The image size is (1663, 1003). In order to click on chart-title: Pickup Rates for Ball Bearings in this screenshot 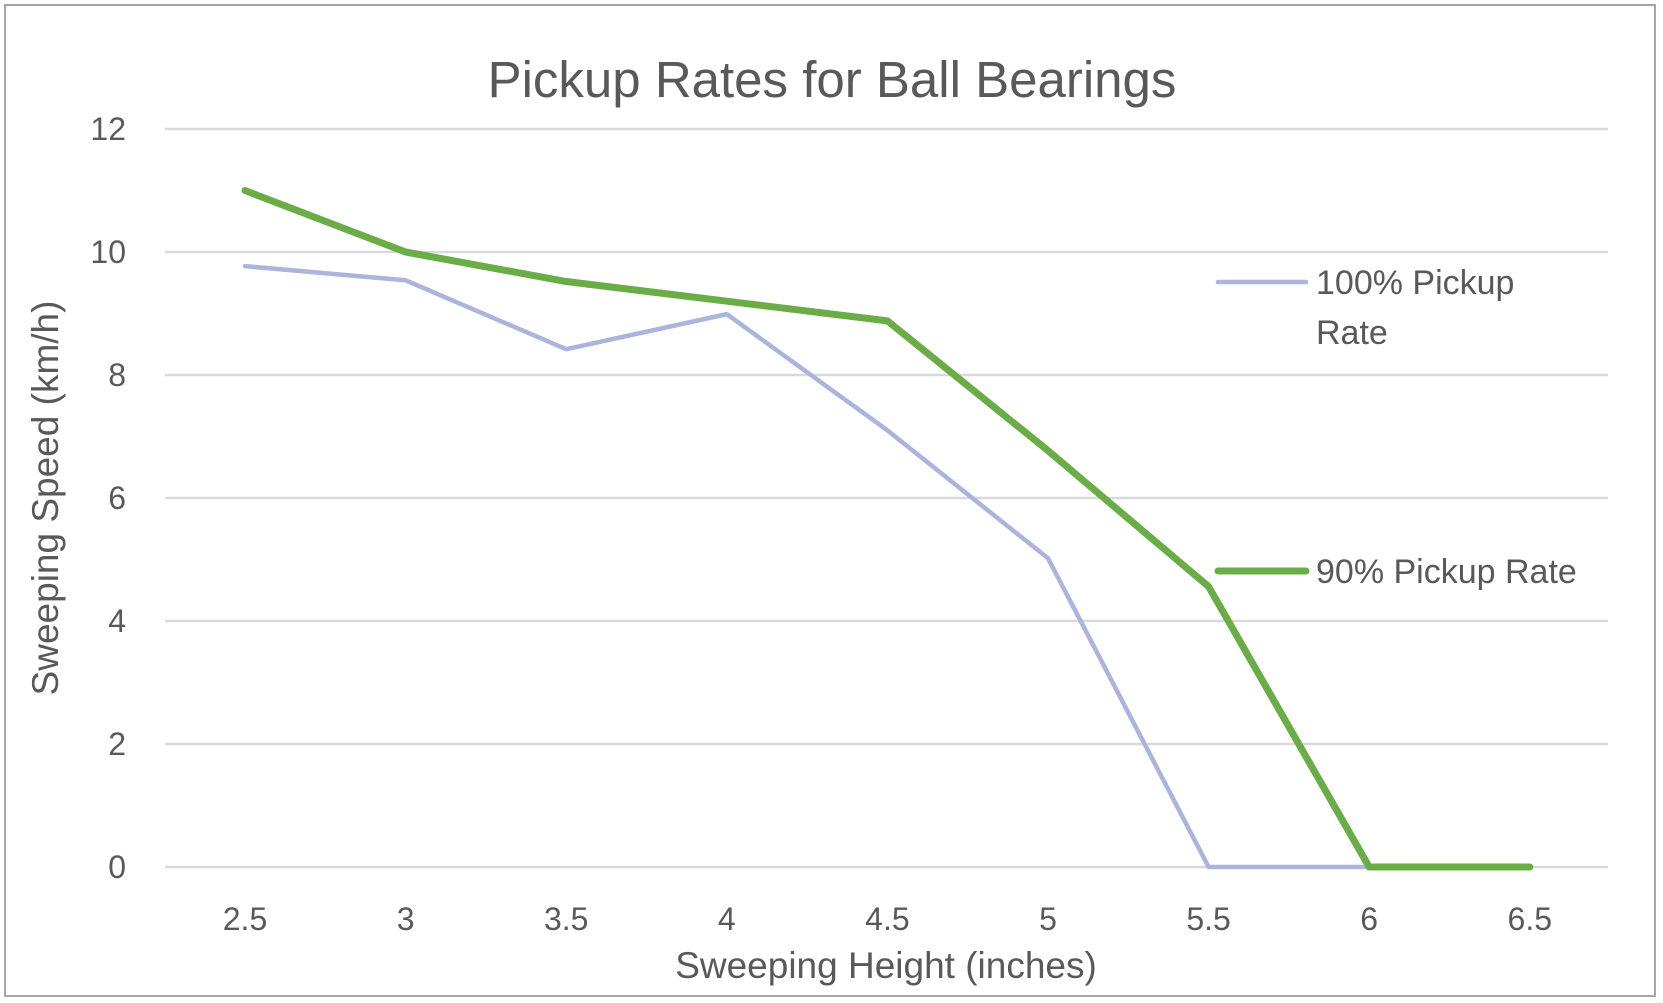, I will do `click(832, 79)`.